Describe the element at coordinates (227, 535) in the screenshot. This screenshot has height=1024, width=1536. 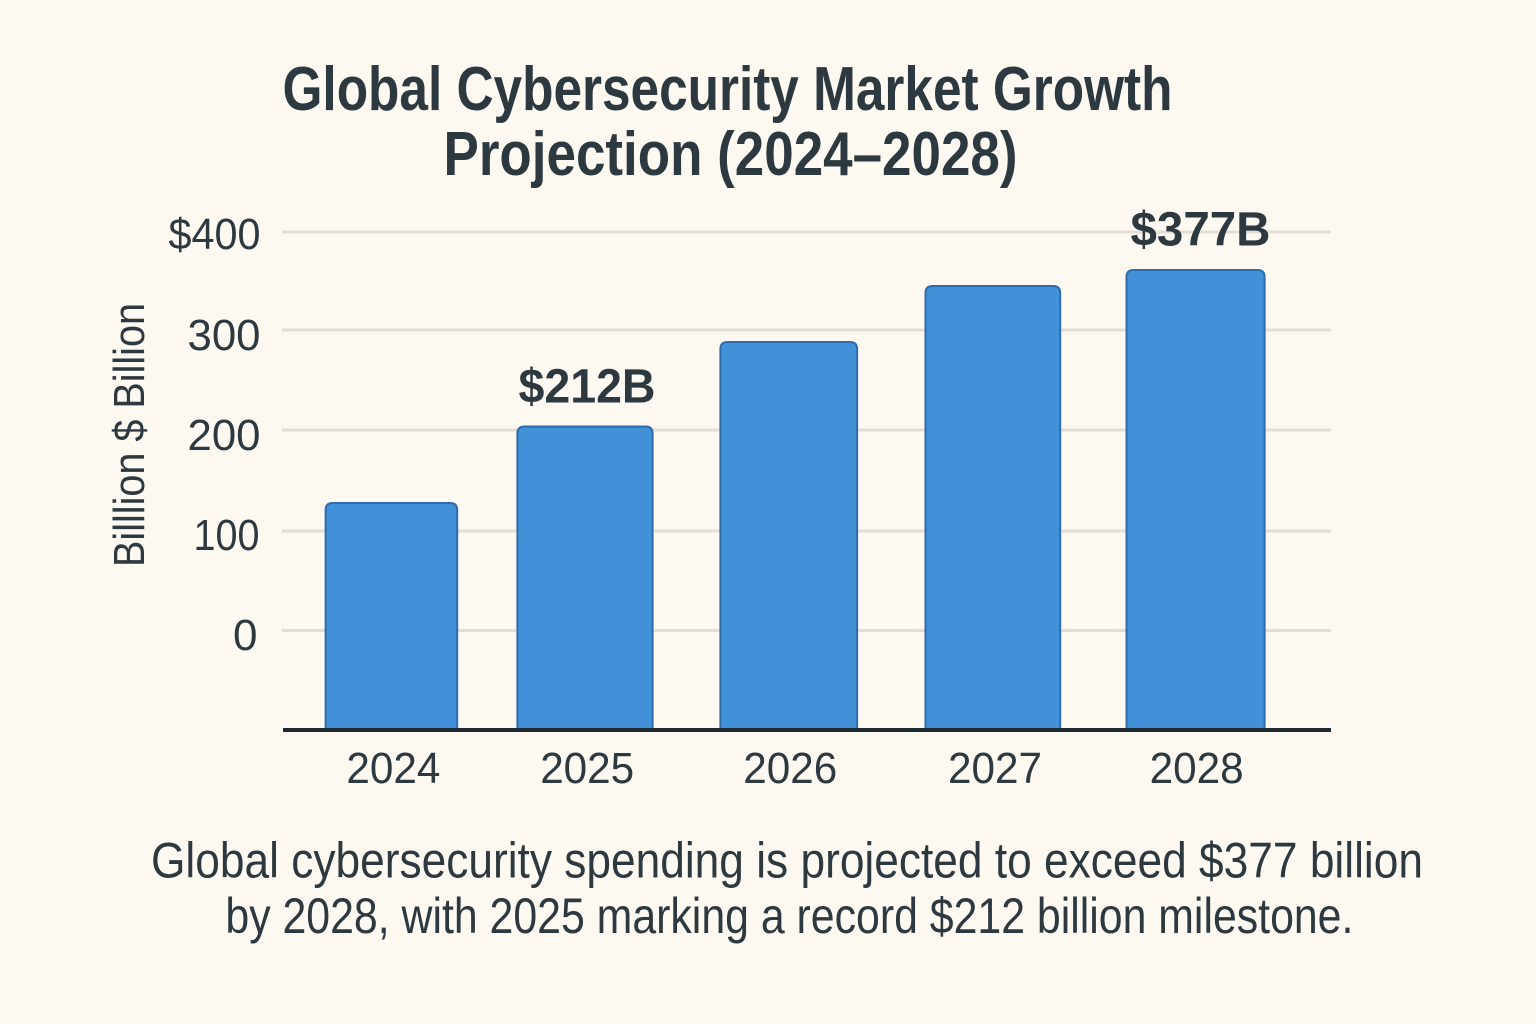
I see `svg-text: 100` at that location.